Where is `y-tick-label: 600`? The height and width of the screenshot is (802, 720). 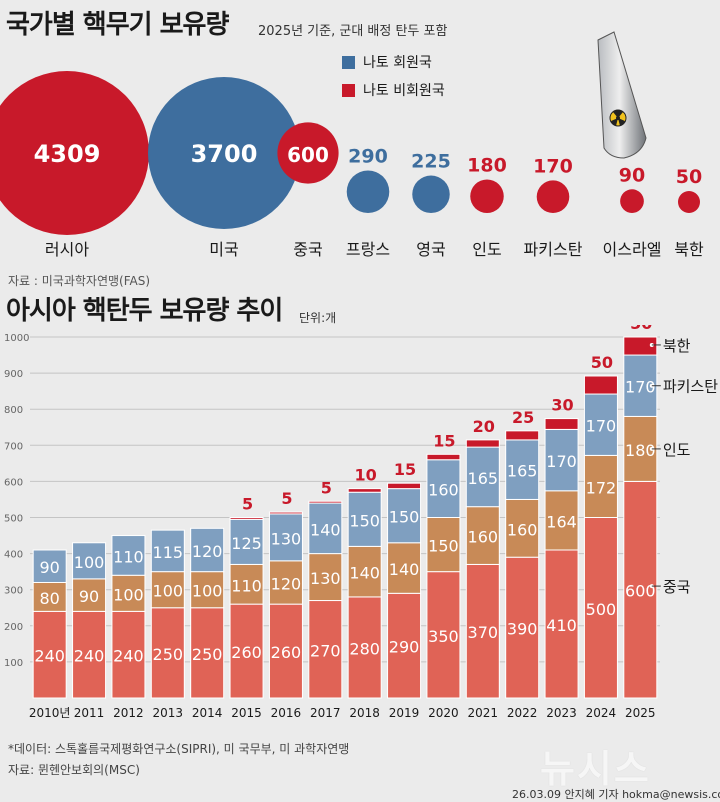
y-tick-label: 600 is located at coordinates (13, 482).